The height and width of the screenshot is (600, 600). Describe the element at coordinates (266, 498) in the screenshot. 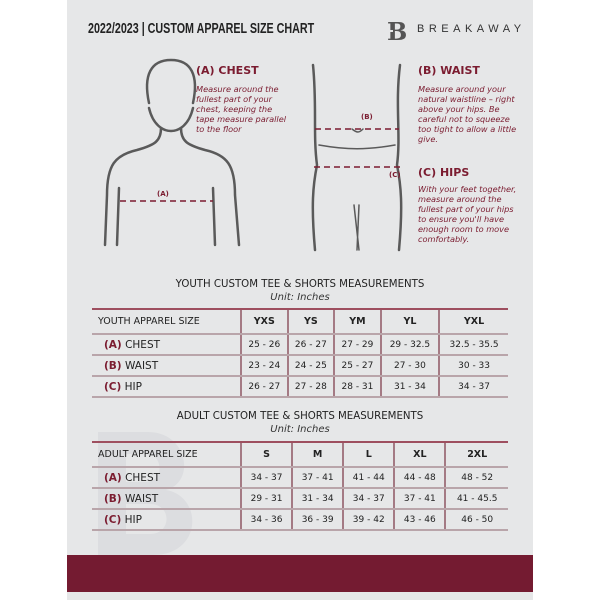

I see `measurement-cell: 29 - 31` at that location.